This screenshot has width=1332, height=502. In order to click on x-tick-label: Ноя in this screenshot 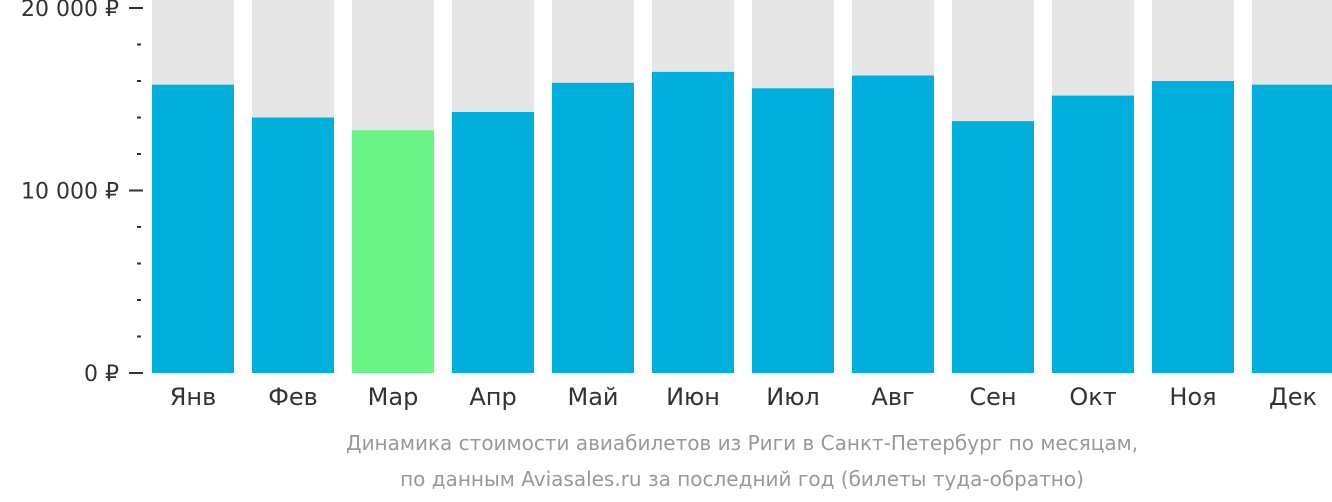, I will do `click(1192, 397)`.